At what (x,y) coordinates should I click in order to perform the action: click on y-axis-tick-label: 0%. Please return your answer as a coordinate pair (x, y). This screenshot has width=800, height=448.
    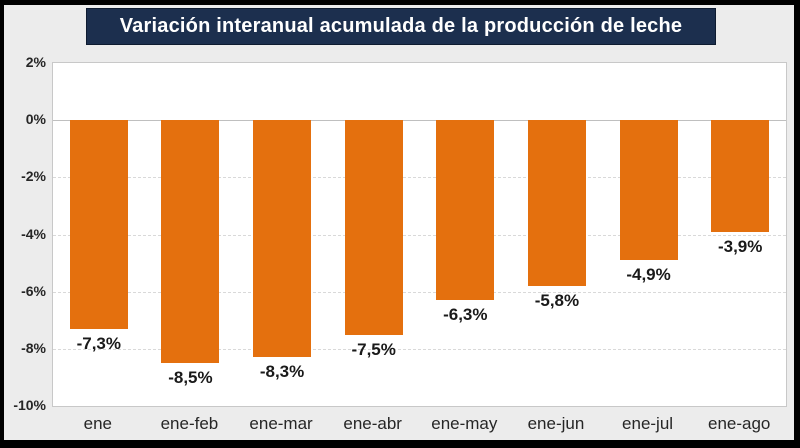
    Looking at the image, I should click on (35, 119).